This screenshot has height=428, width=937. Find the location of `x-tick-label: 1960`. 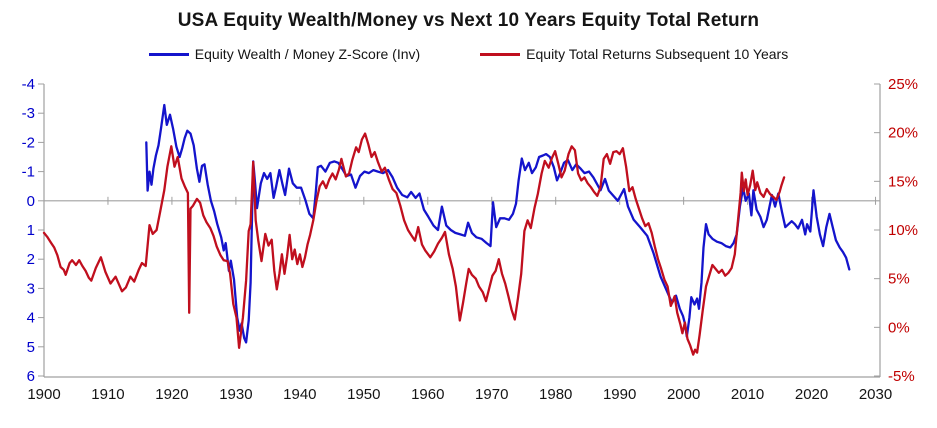

x-tick-label: 1960 is located at coordinates (427, 394).